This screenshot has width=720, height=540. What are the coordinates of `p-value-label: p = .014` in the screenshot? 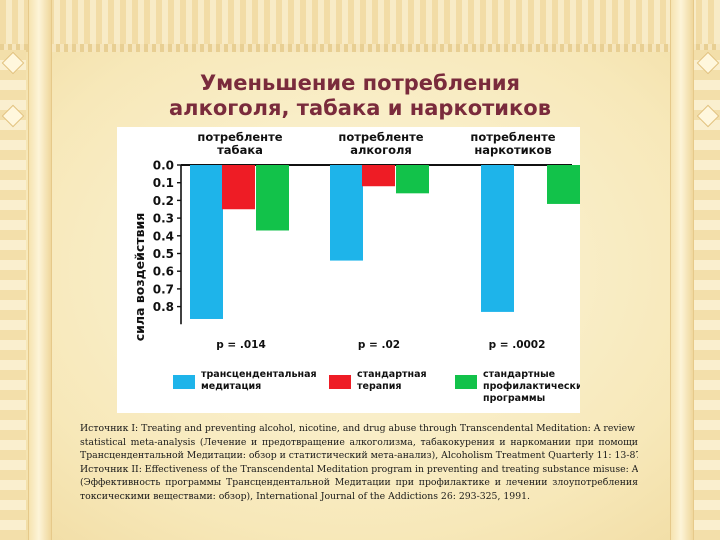 It's located at (241, 345).